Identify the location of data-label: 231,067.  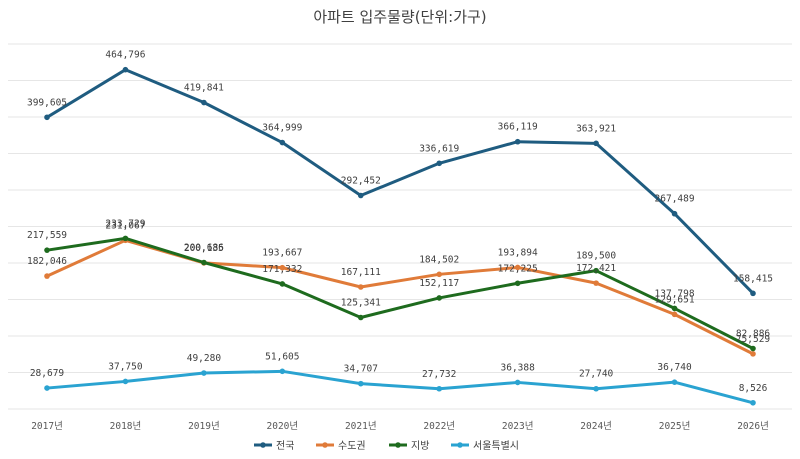
(125, 225).